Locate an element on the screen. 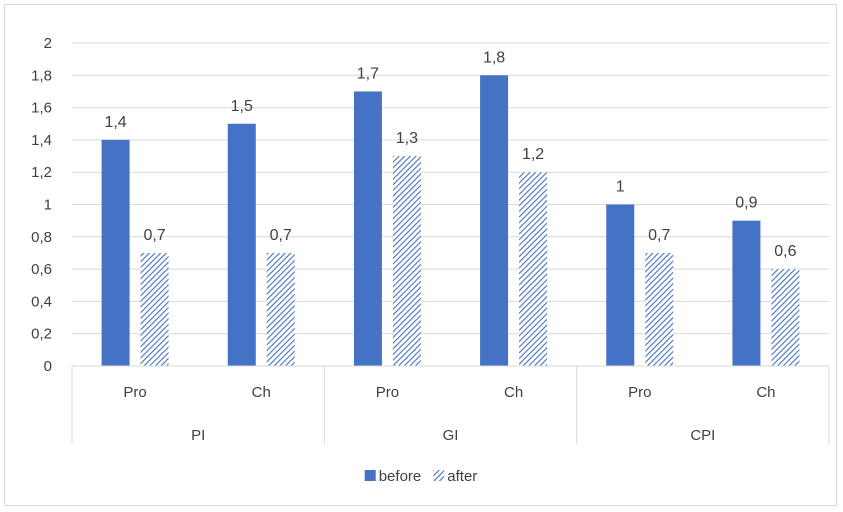 This screenshot has height=512, width=843. y-tick-label: 1,8 is located at coordinates (41, 75).